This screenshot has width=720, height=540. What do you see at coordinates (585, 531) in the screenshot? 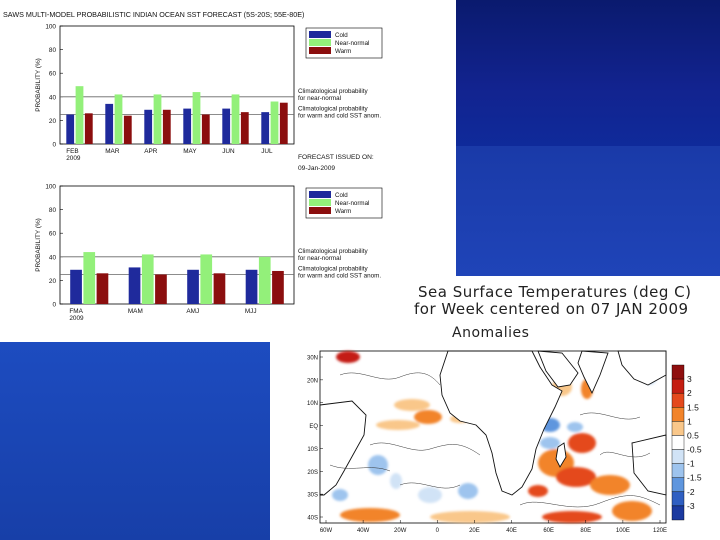
I see `lon-tick-label: 80E` at bounding box center [585, 531].